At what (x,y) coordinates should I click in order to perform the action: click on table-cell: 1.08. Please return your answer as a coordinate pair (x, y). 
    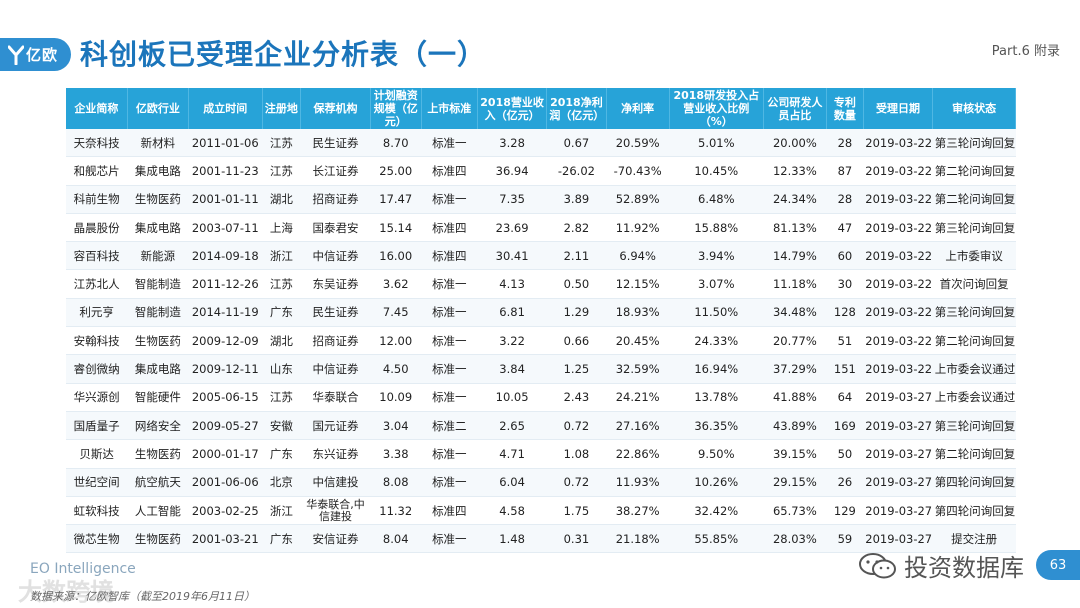
    Looking at the image, I should click on (576, 454).